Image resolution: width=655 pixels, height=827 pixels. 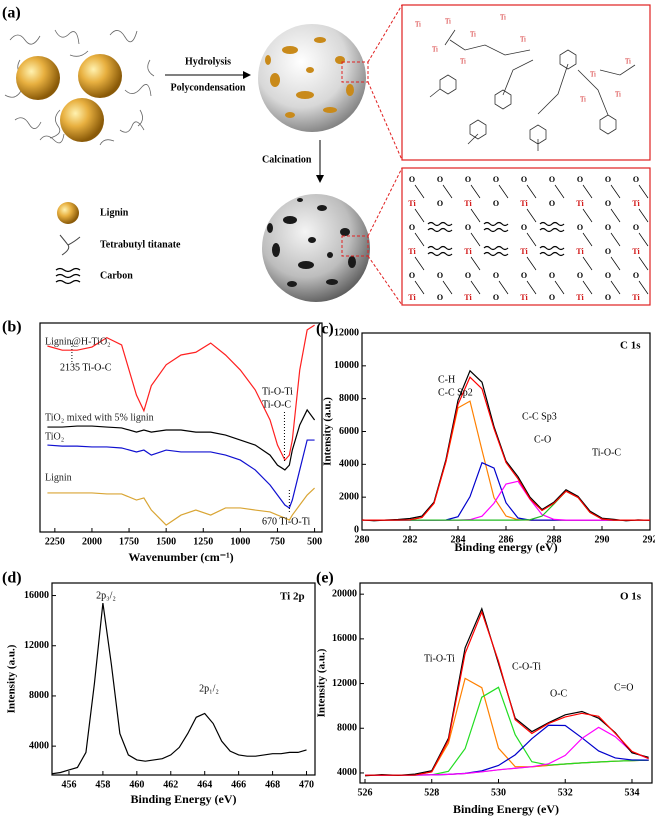 I want to click on legend-label: Lignin, so click(x=114, y=212).